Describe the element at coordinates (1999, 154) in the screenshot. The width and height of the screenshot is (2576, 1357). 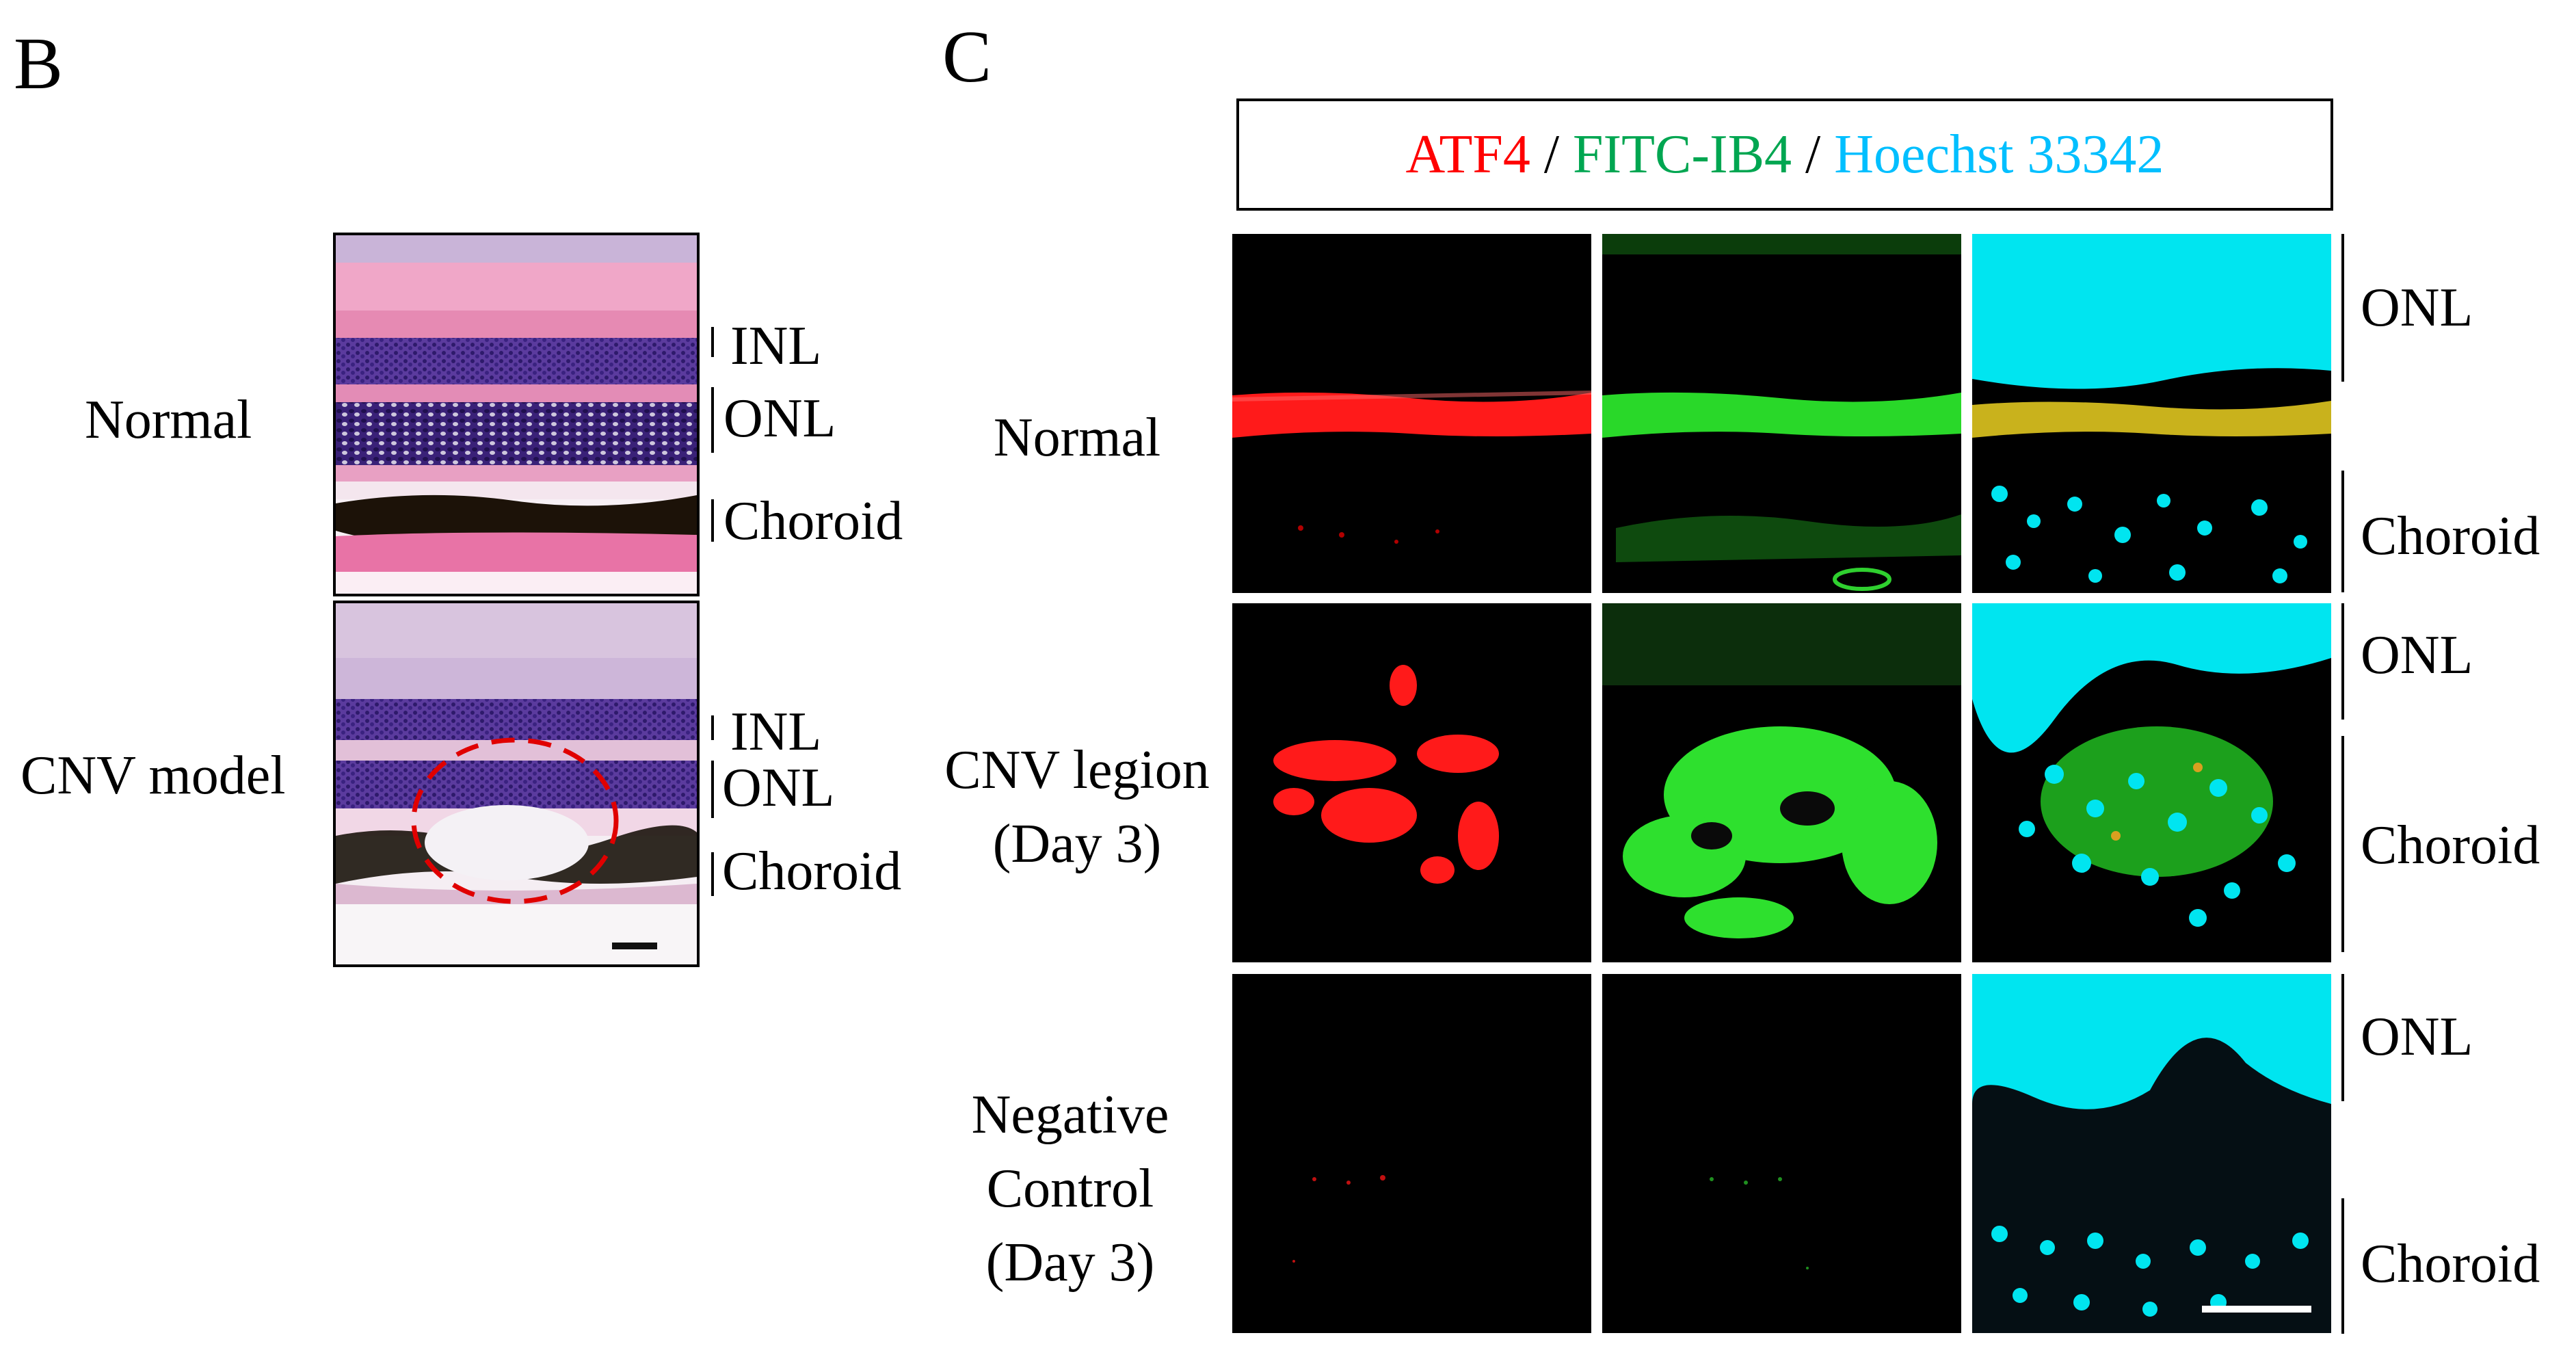
I see `legend-hoechst: Hoechst 33342` at that location.